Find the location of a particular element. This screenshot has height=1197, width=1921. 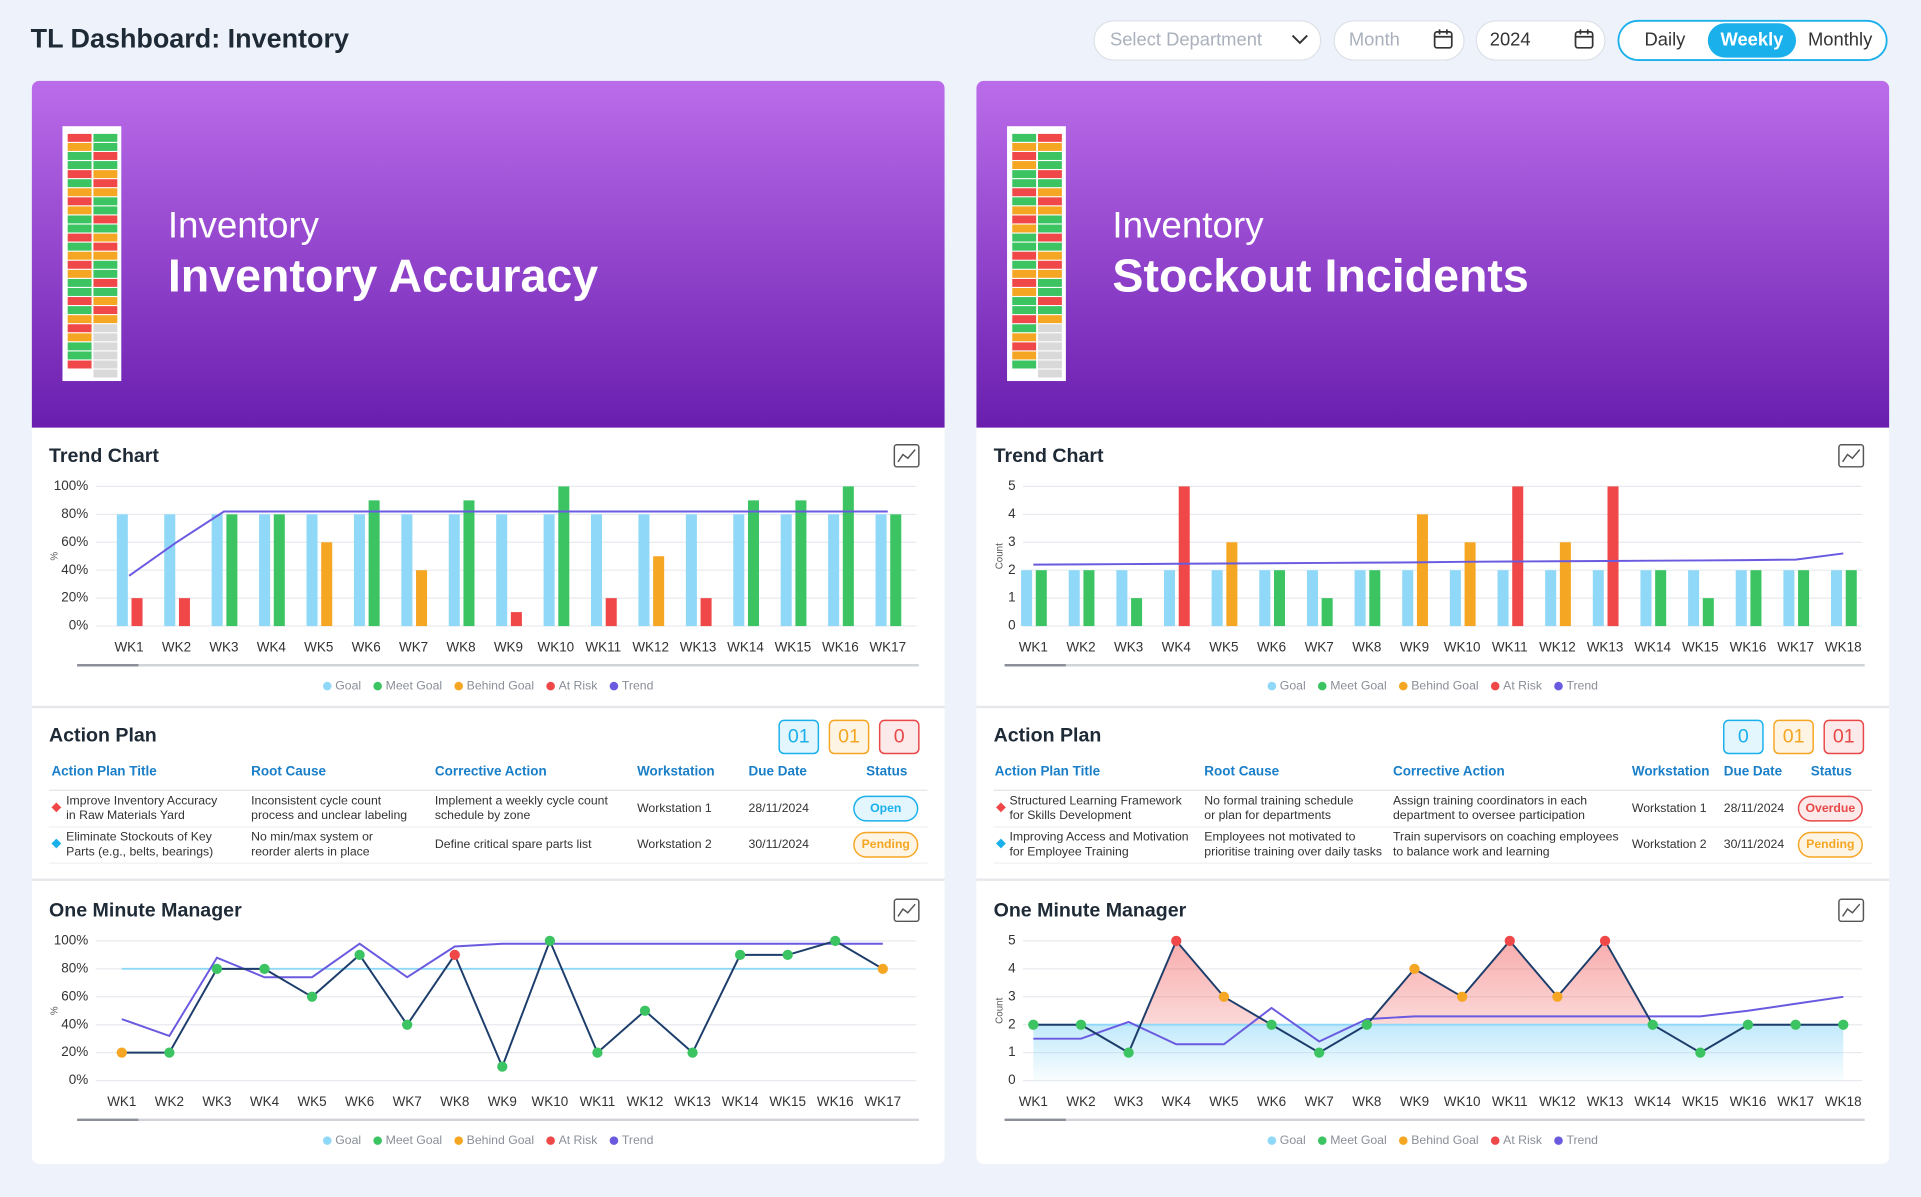

actual-line is located at coordinates (1438, 997).